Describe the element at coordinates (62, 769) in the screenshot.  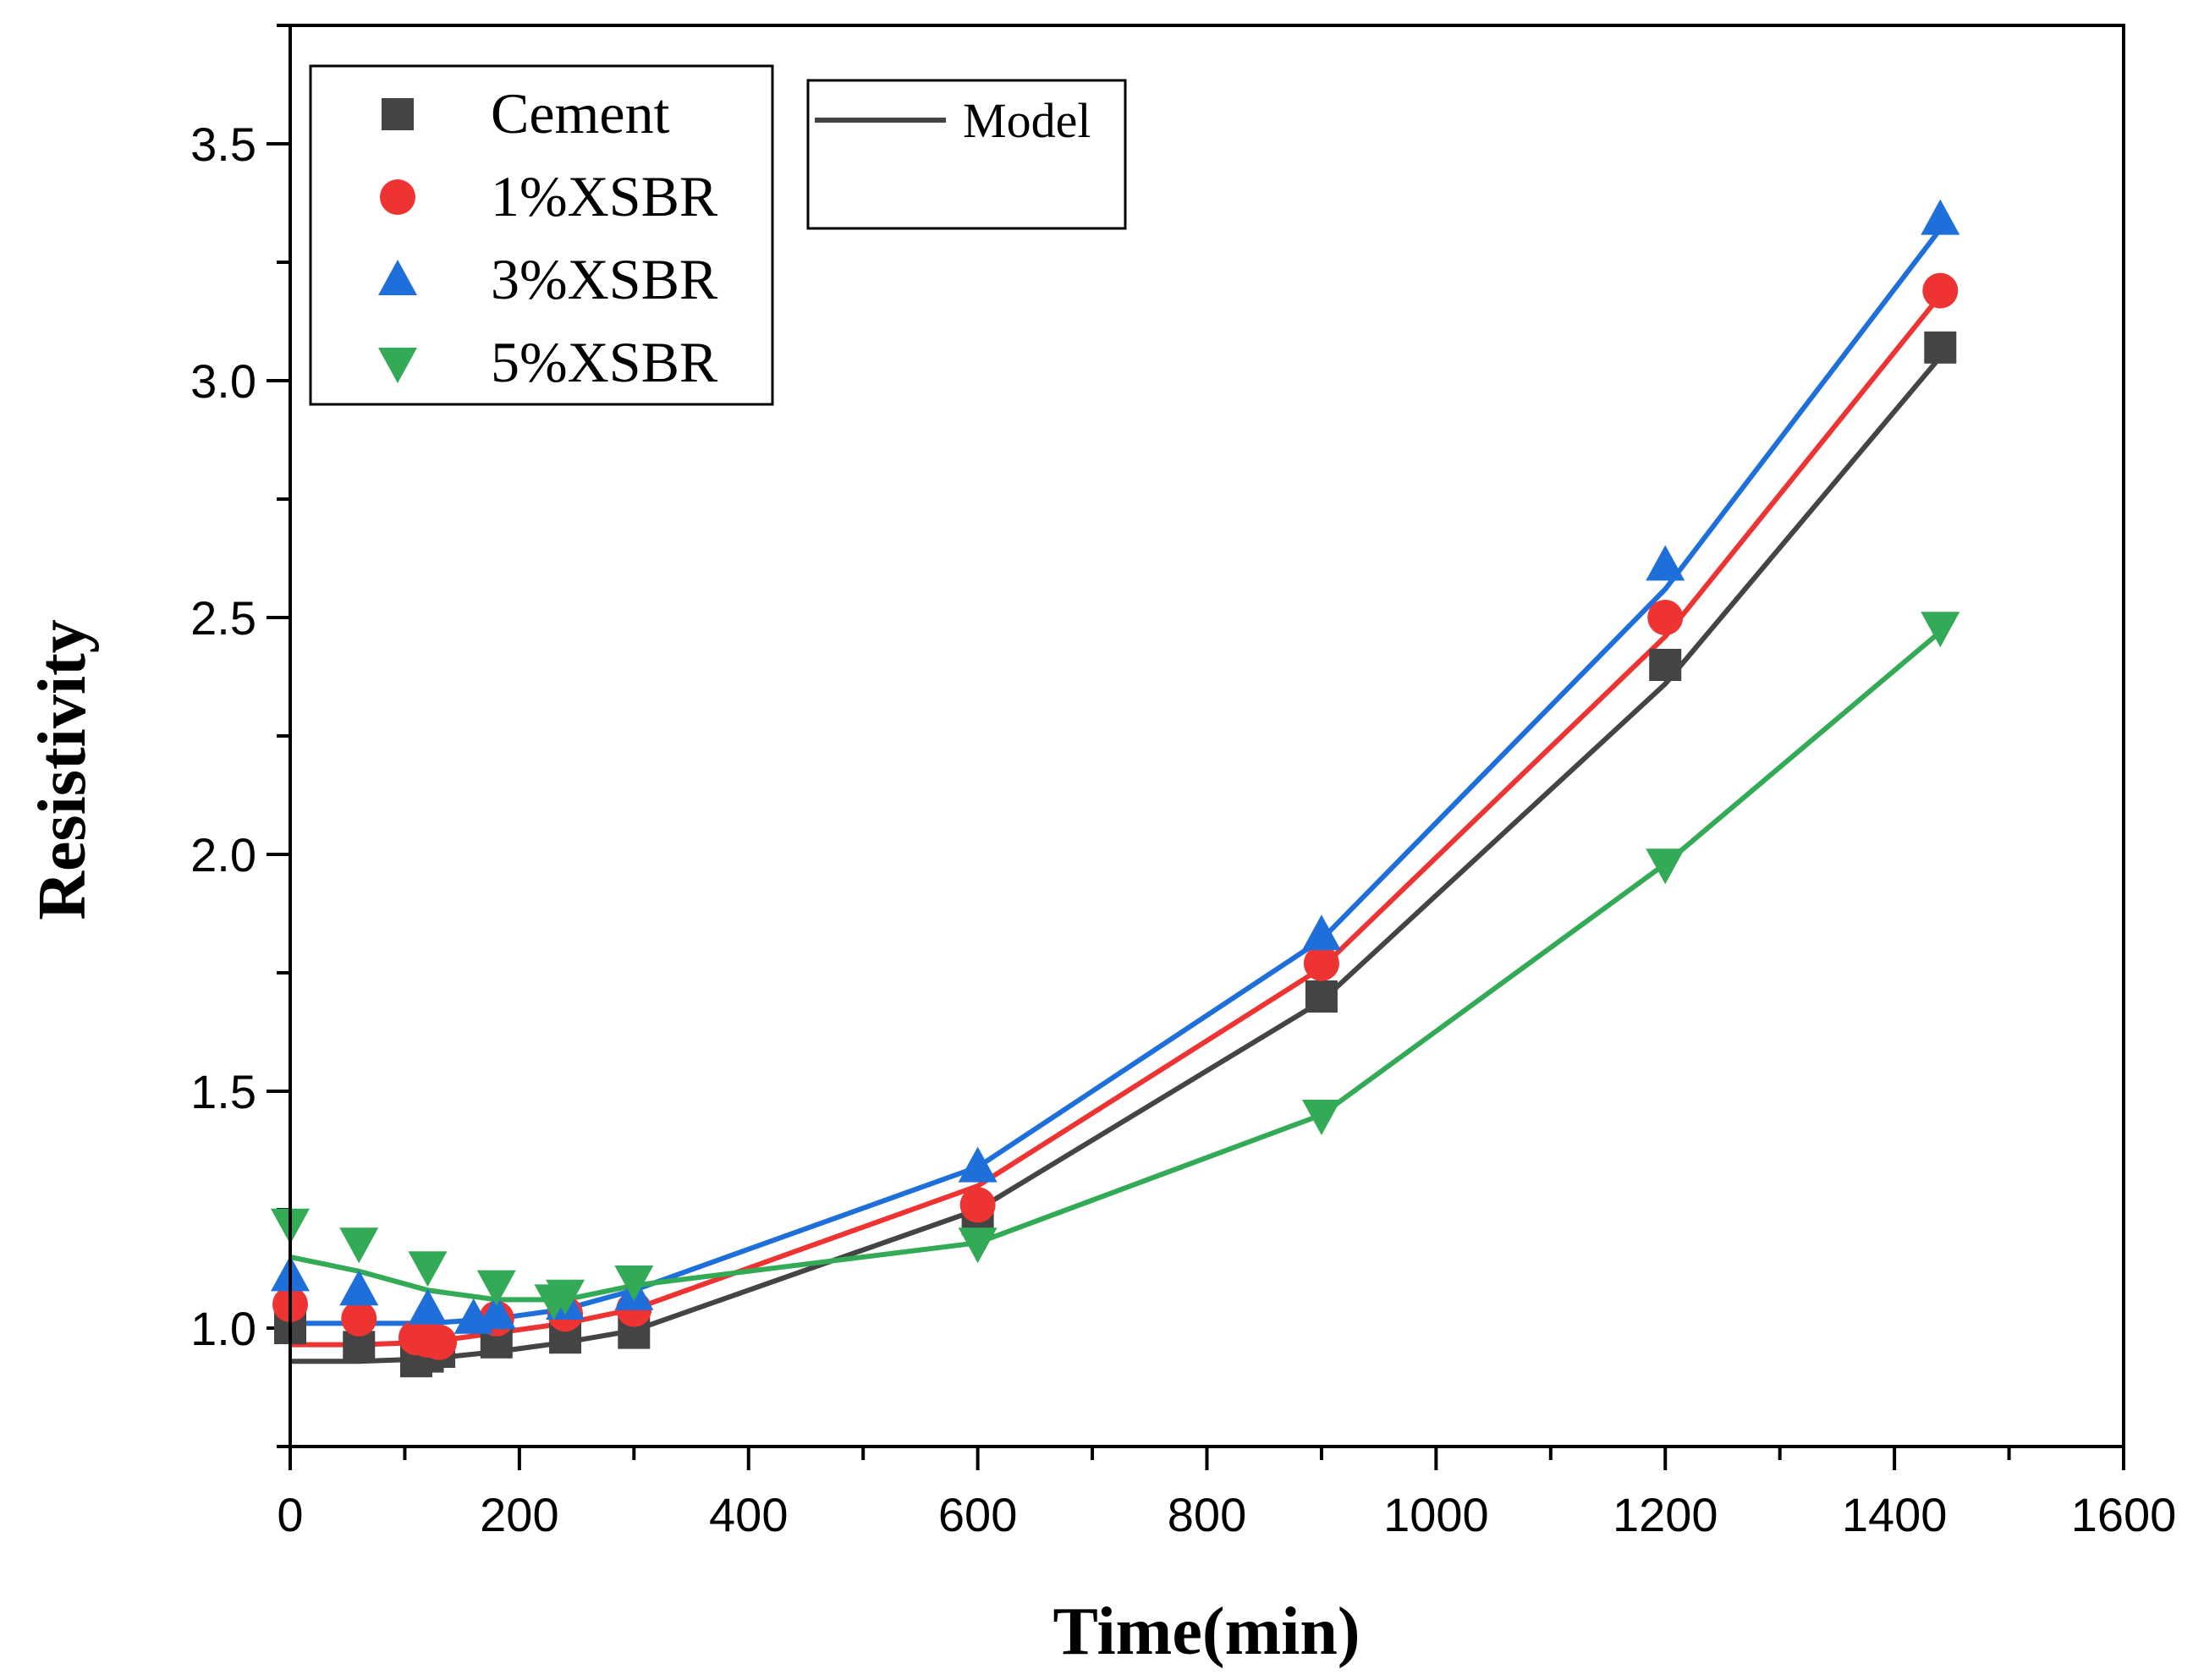
I see `y-axis-title: Resistivity` at that location.